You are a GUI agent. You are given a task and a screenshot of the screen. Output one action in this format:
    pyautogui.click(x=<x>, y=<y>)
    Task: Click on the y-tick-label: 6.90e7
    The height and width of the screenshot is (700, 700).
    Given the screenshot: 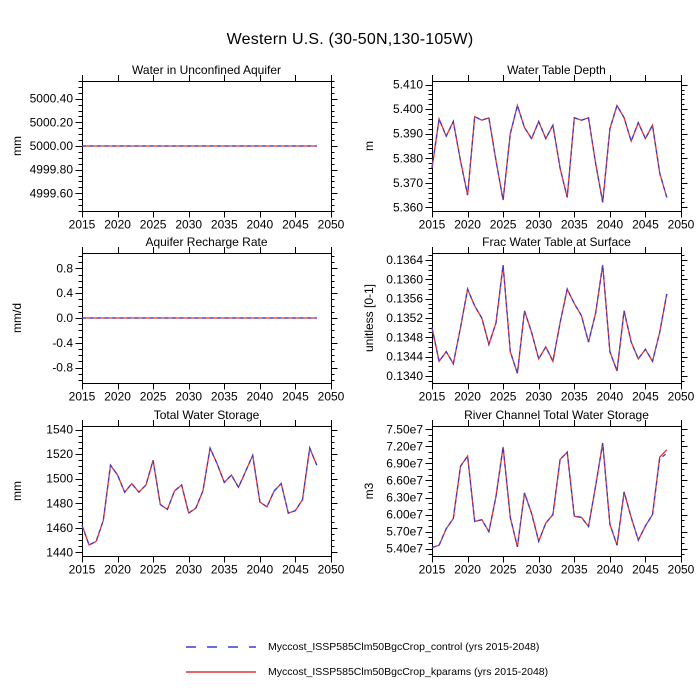 What is the action you would take?
    pyautogui.click(x=404, y=463)
    